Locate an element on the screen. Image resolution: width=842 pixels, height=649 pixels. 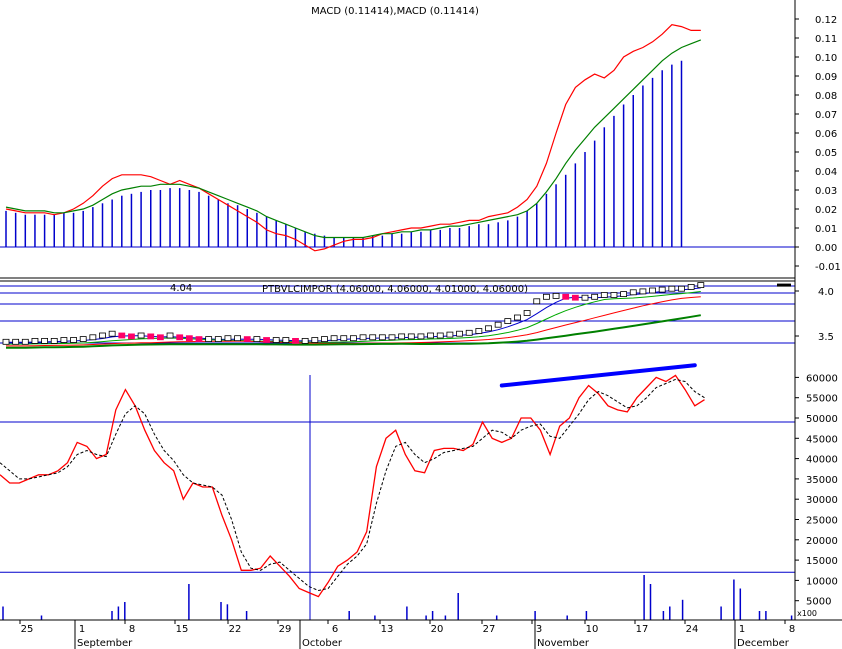
osc-y-tick-label: 30000 is located at coordinates (822, 500).